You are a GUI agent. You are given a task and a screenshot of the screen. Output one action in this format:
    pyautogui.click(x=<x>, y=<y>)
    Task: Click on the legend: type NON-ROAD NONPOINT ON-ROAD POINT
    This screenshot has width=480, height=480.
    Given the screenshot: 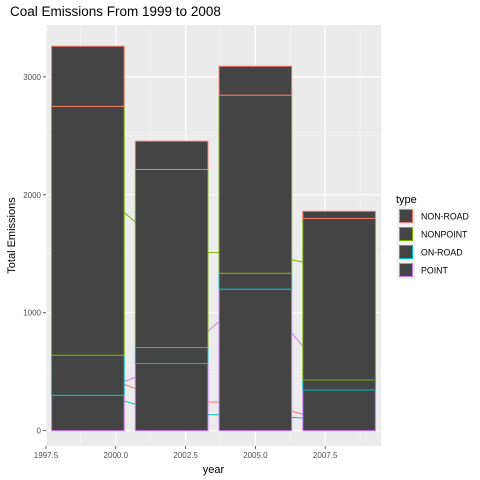 What is the action you would take?
    pyautogui.click(x=432, y=236)
    